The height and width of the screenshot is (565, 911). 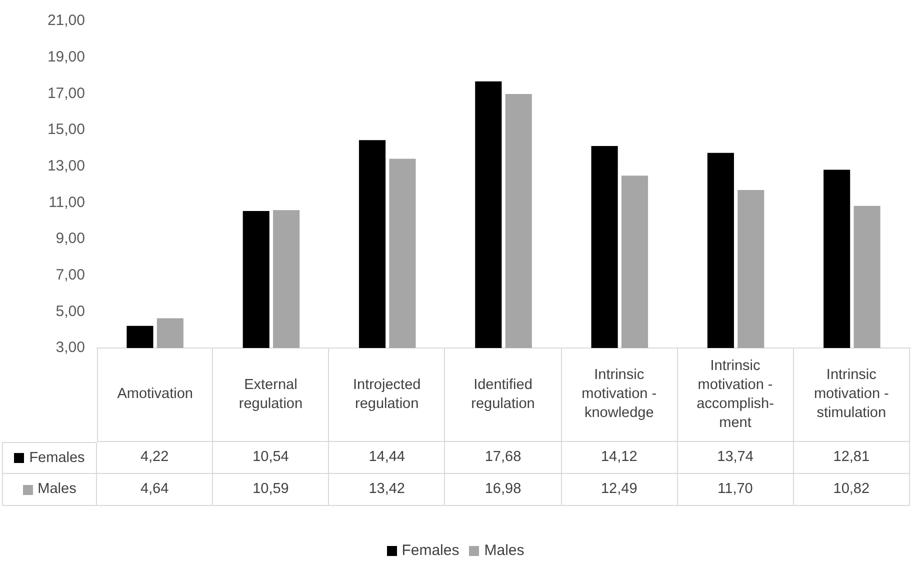 What do you see at coordinates (503, 458) in the screenshot?
I see `data-label: 17,68` at bounding box center [503, 458].